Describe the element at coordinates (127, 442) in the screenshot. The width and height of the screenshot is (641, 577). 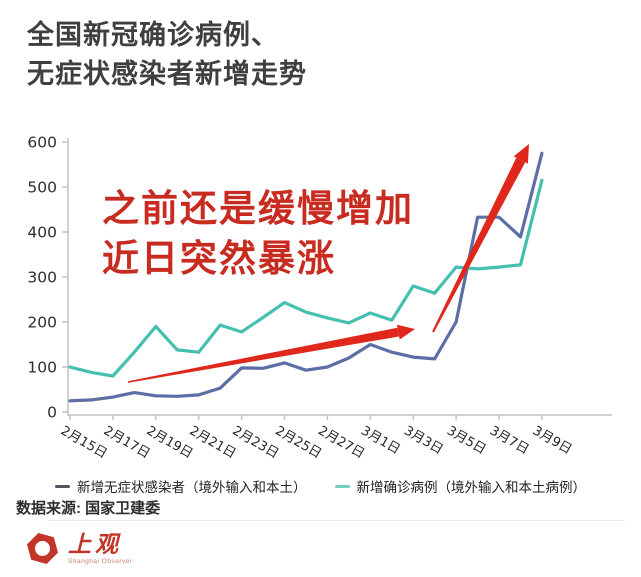
I see `x-axis-label: 2月17日` at that location.